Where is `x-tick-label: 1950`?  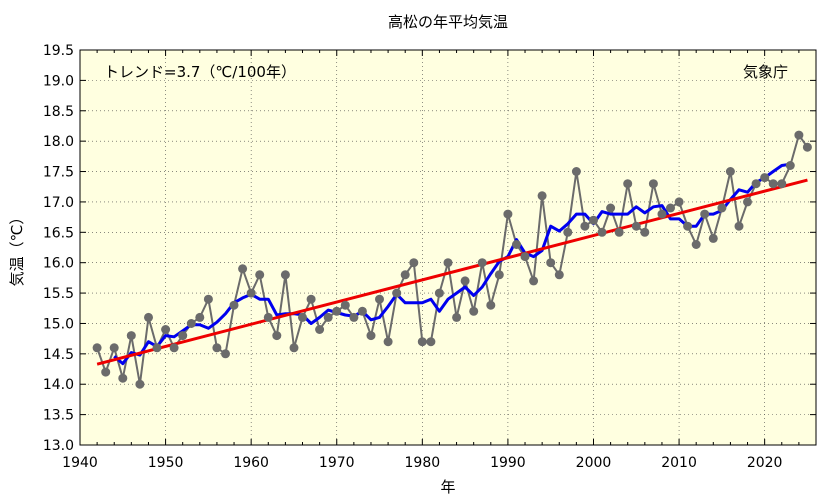 x-tick-label: 1950 is located at coordinates (166, 463).